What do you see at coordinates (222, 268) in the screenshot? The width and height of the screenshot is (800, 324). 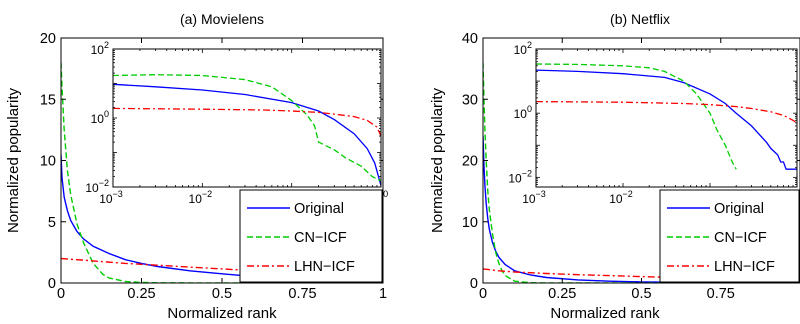 I see `series-line` at bounding box center [222, 268].